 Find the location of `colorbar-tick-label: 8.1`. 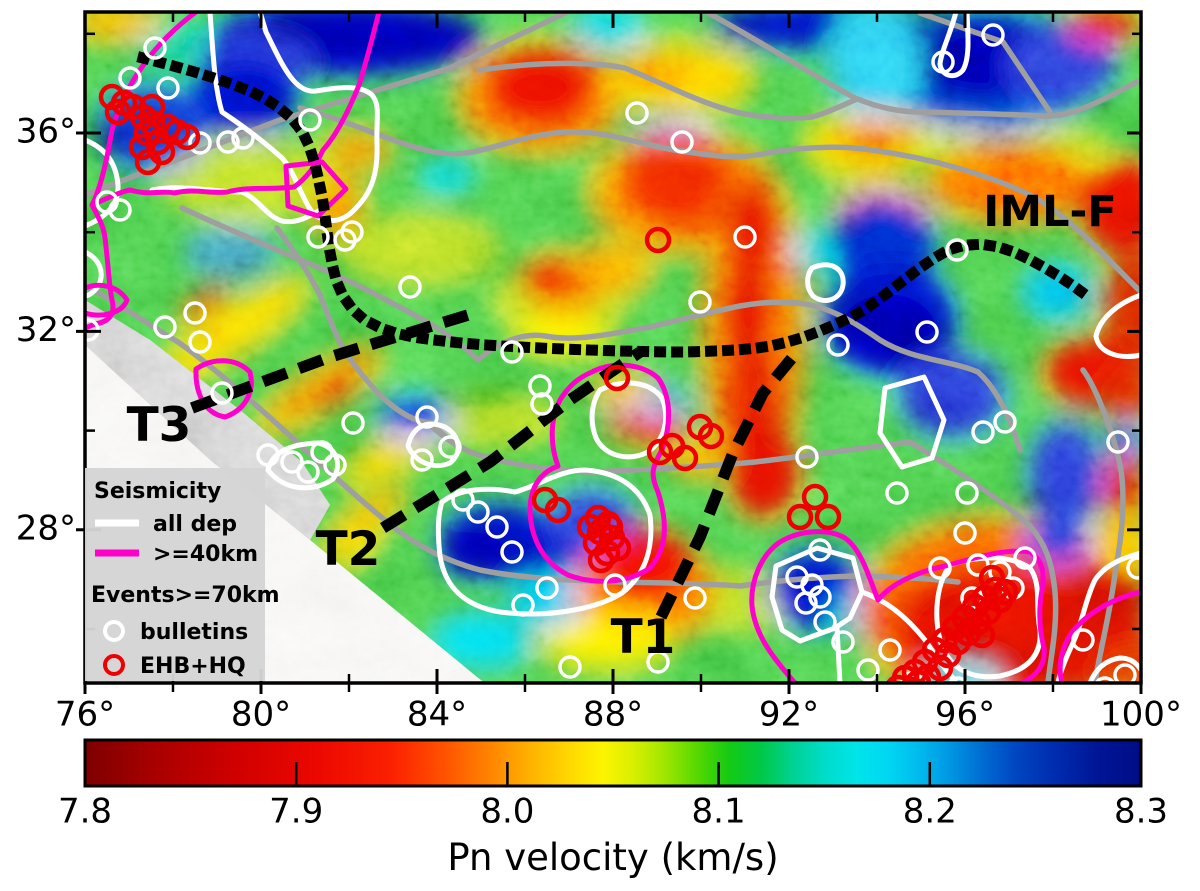

colorbar-tick-label: 8.1 is located at coordinates (719, 812).